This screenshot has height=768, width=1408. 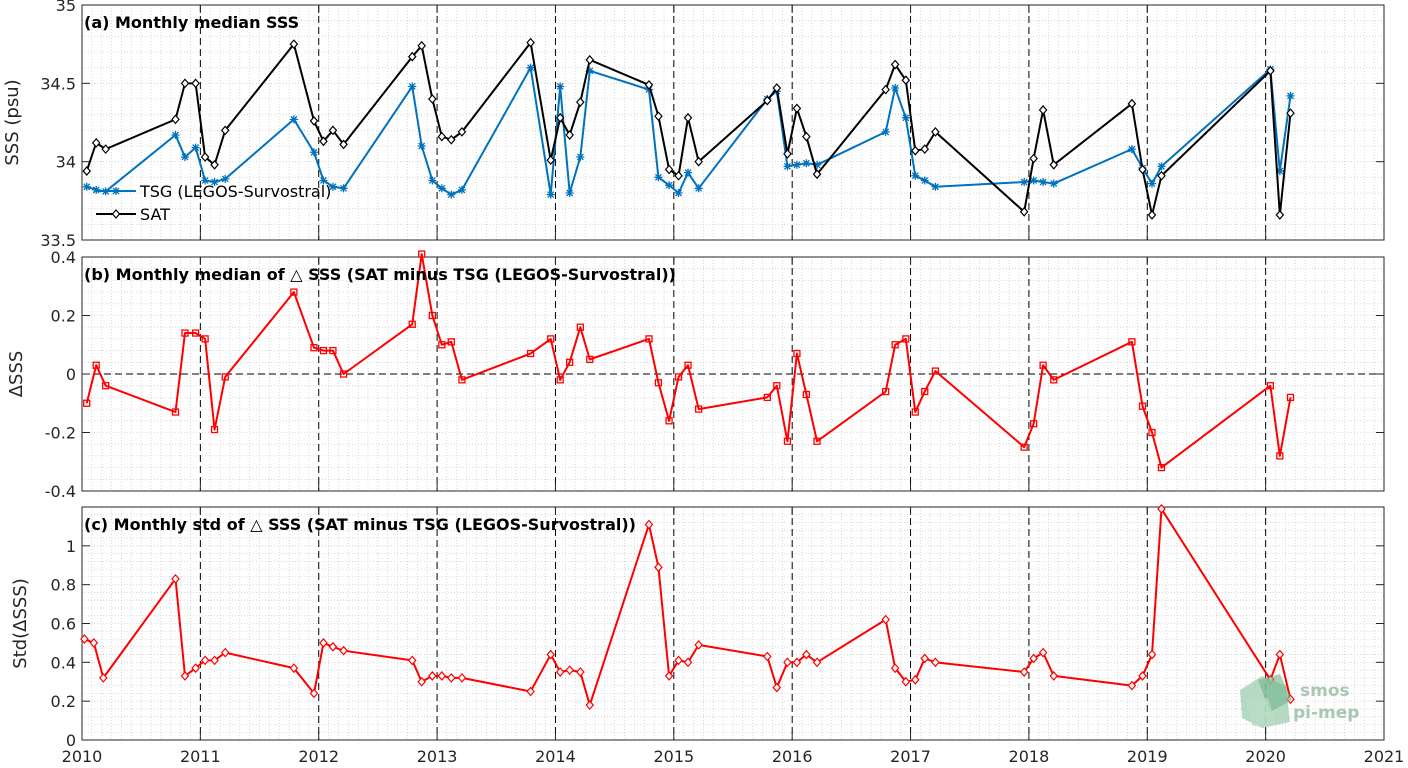 What do you see at coordinates (58, 83) in the screenshot?
I see `y-tick-label: 34.5` at bounding box center [58, 83].